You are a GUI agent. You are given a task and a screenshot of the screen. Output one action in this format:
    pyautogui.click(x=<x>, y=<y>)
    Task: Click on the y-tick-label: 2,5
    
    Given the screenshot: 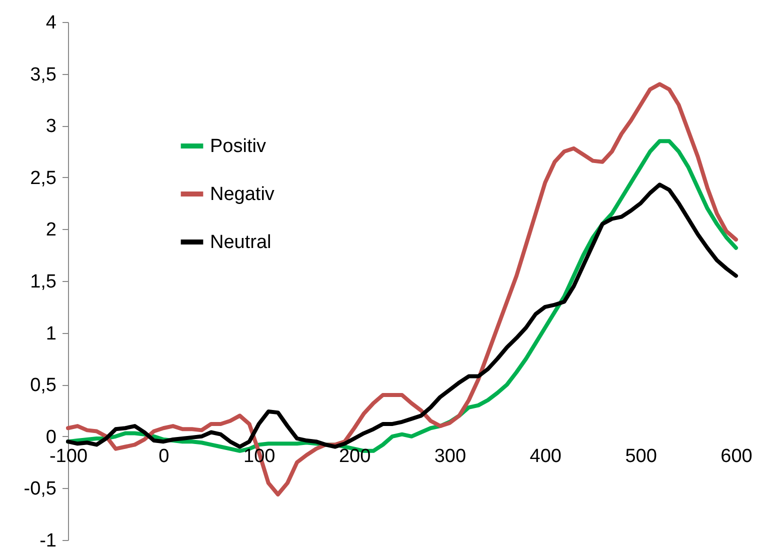 What is the action you would take?
    pyautogui.click(x=43, y=178)
    